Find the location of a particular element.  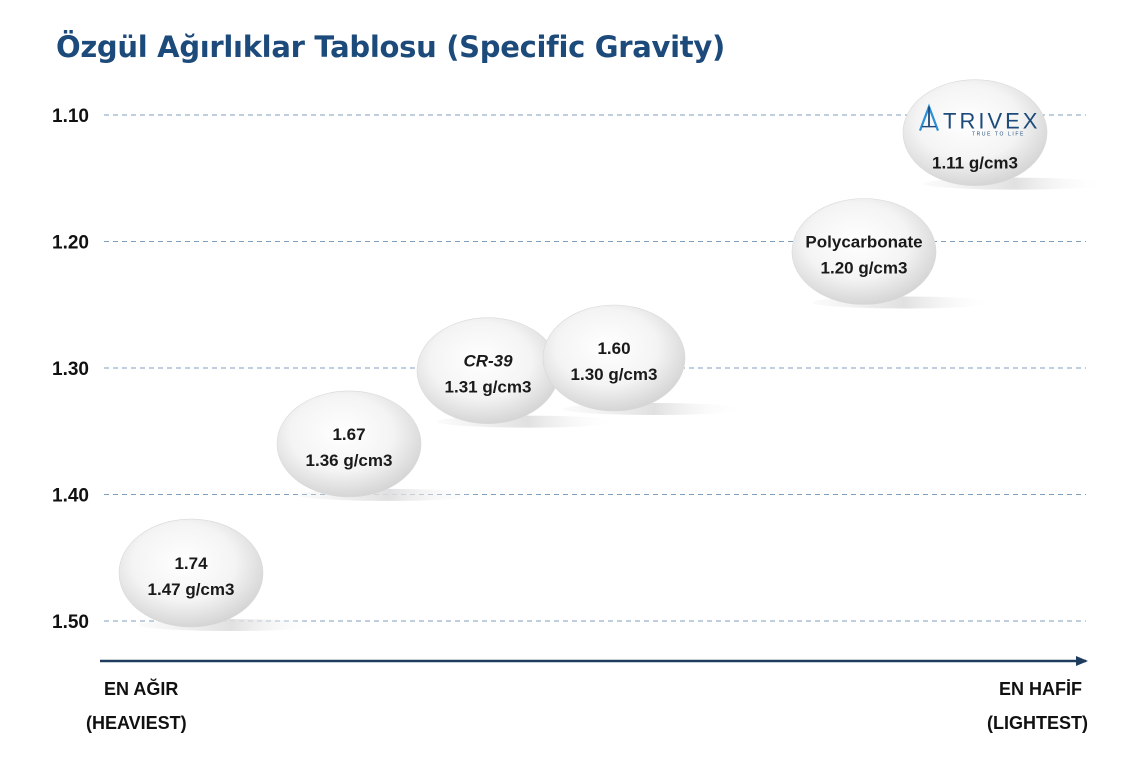

data-point-3: 1.60 1.30 g/cm3 is located at coordinates (643, 359).